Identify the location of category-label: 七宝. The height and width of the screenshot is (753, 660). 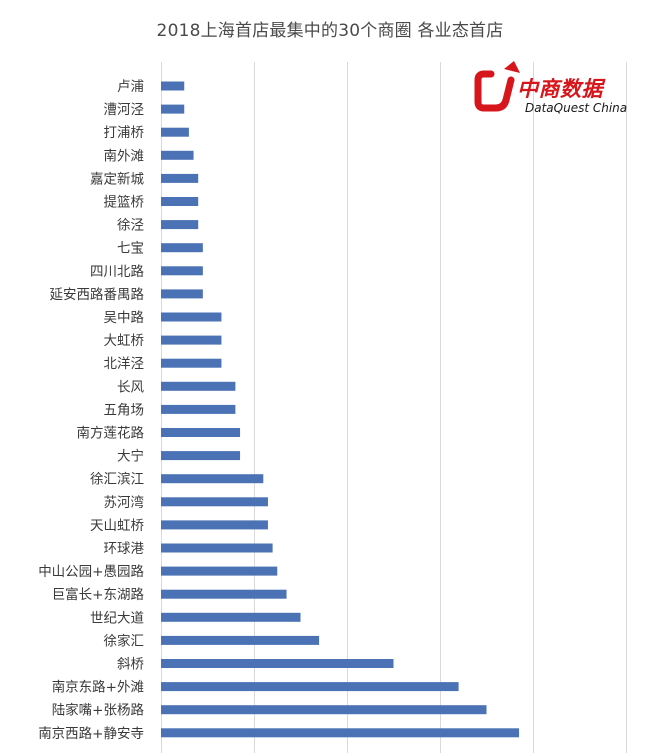
(130, 249).